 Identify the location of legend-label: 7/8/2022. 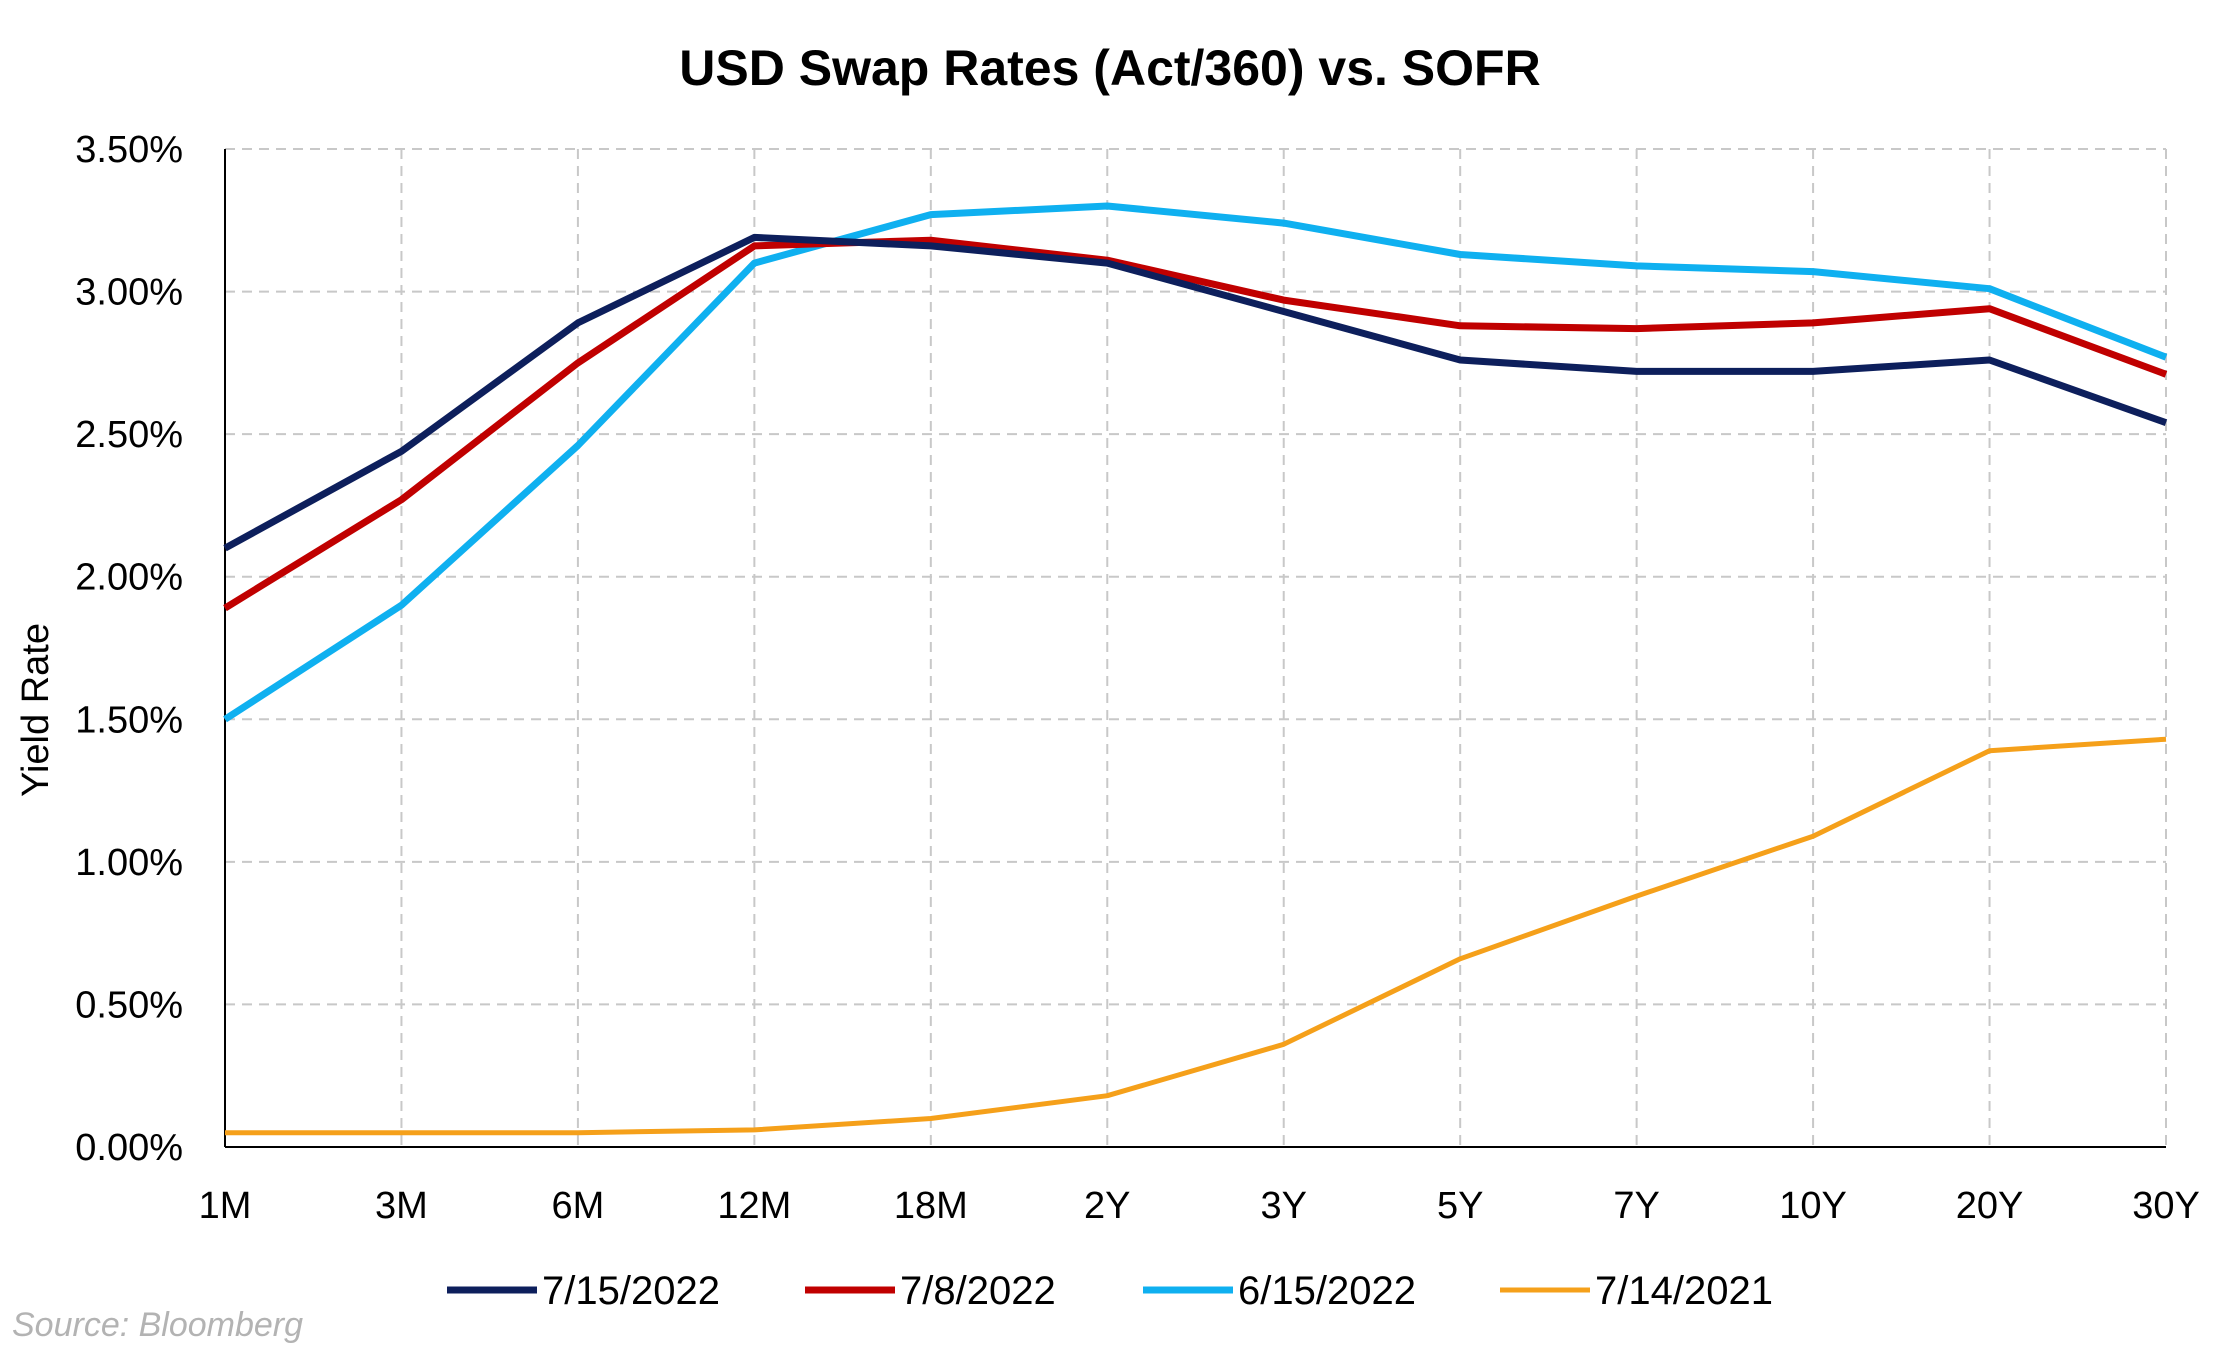
(978, 1291).